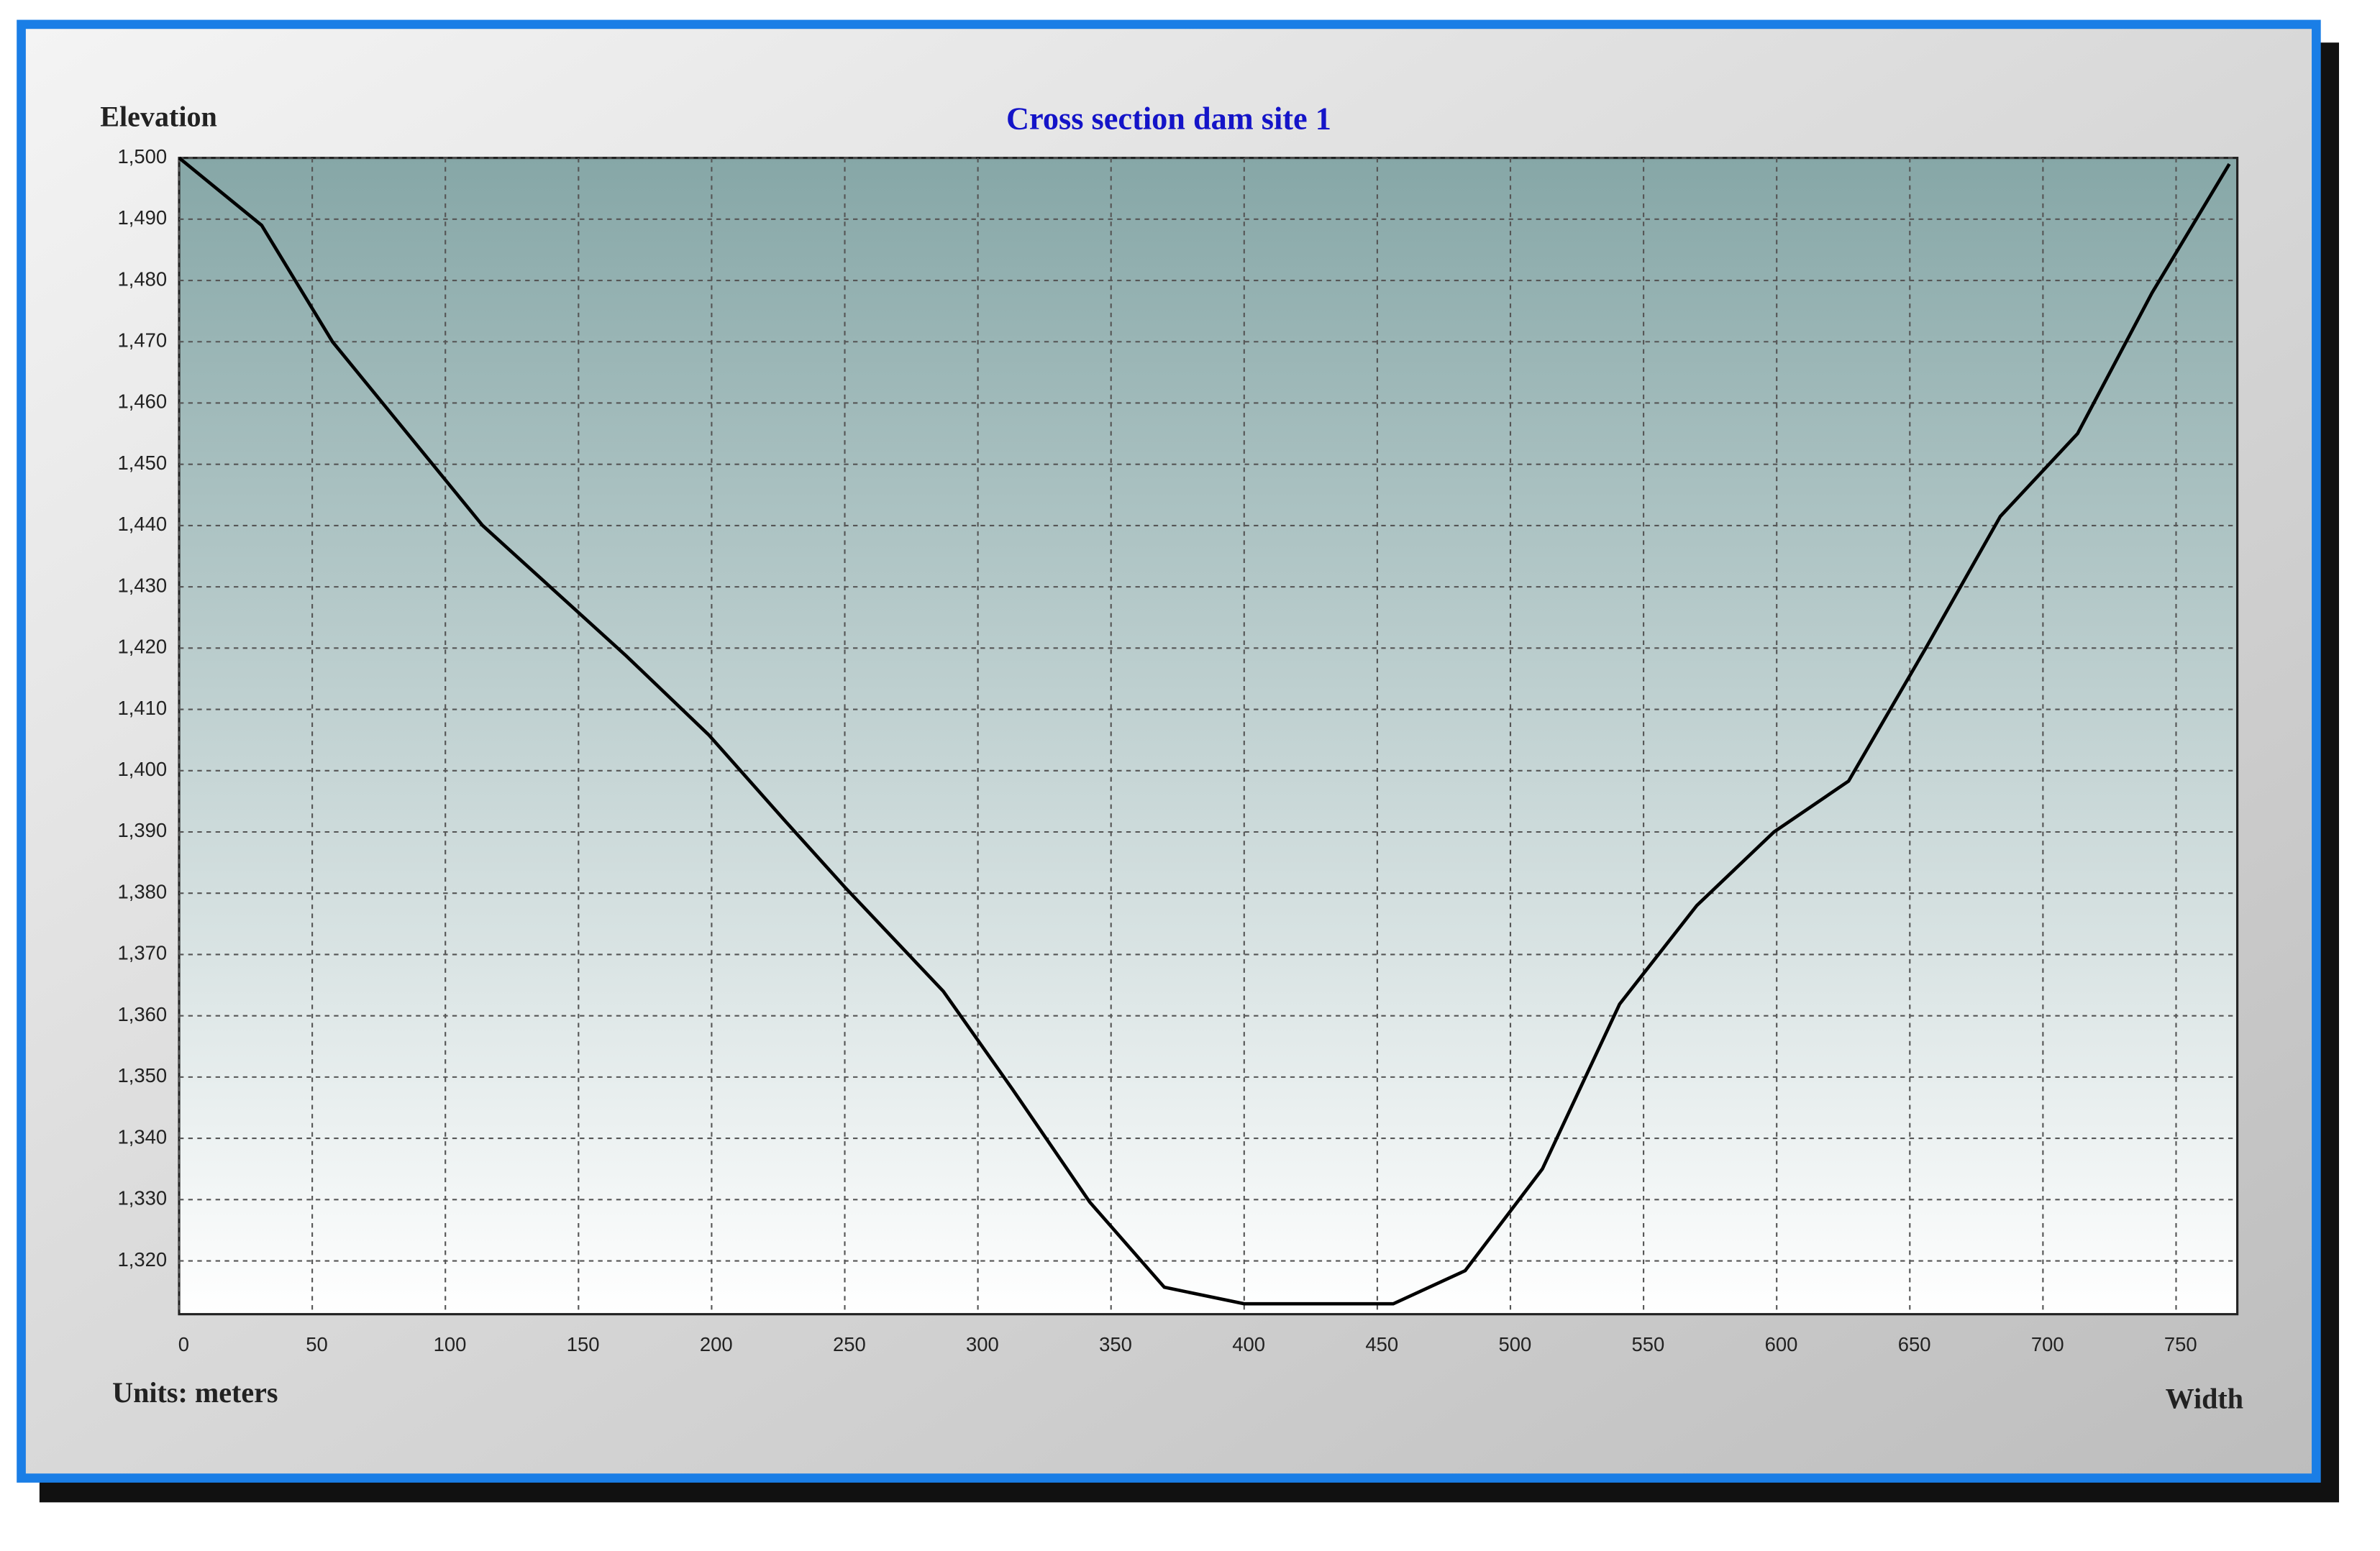 The width and height of the screenshot is (2380, 1551). Describe the element at coordinates (143, 769) in the screenshot. I see `y-tick-label: 1,400` at that location.